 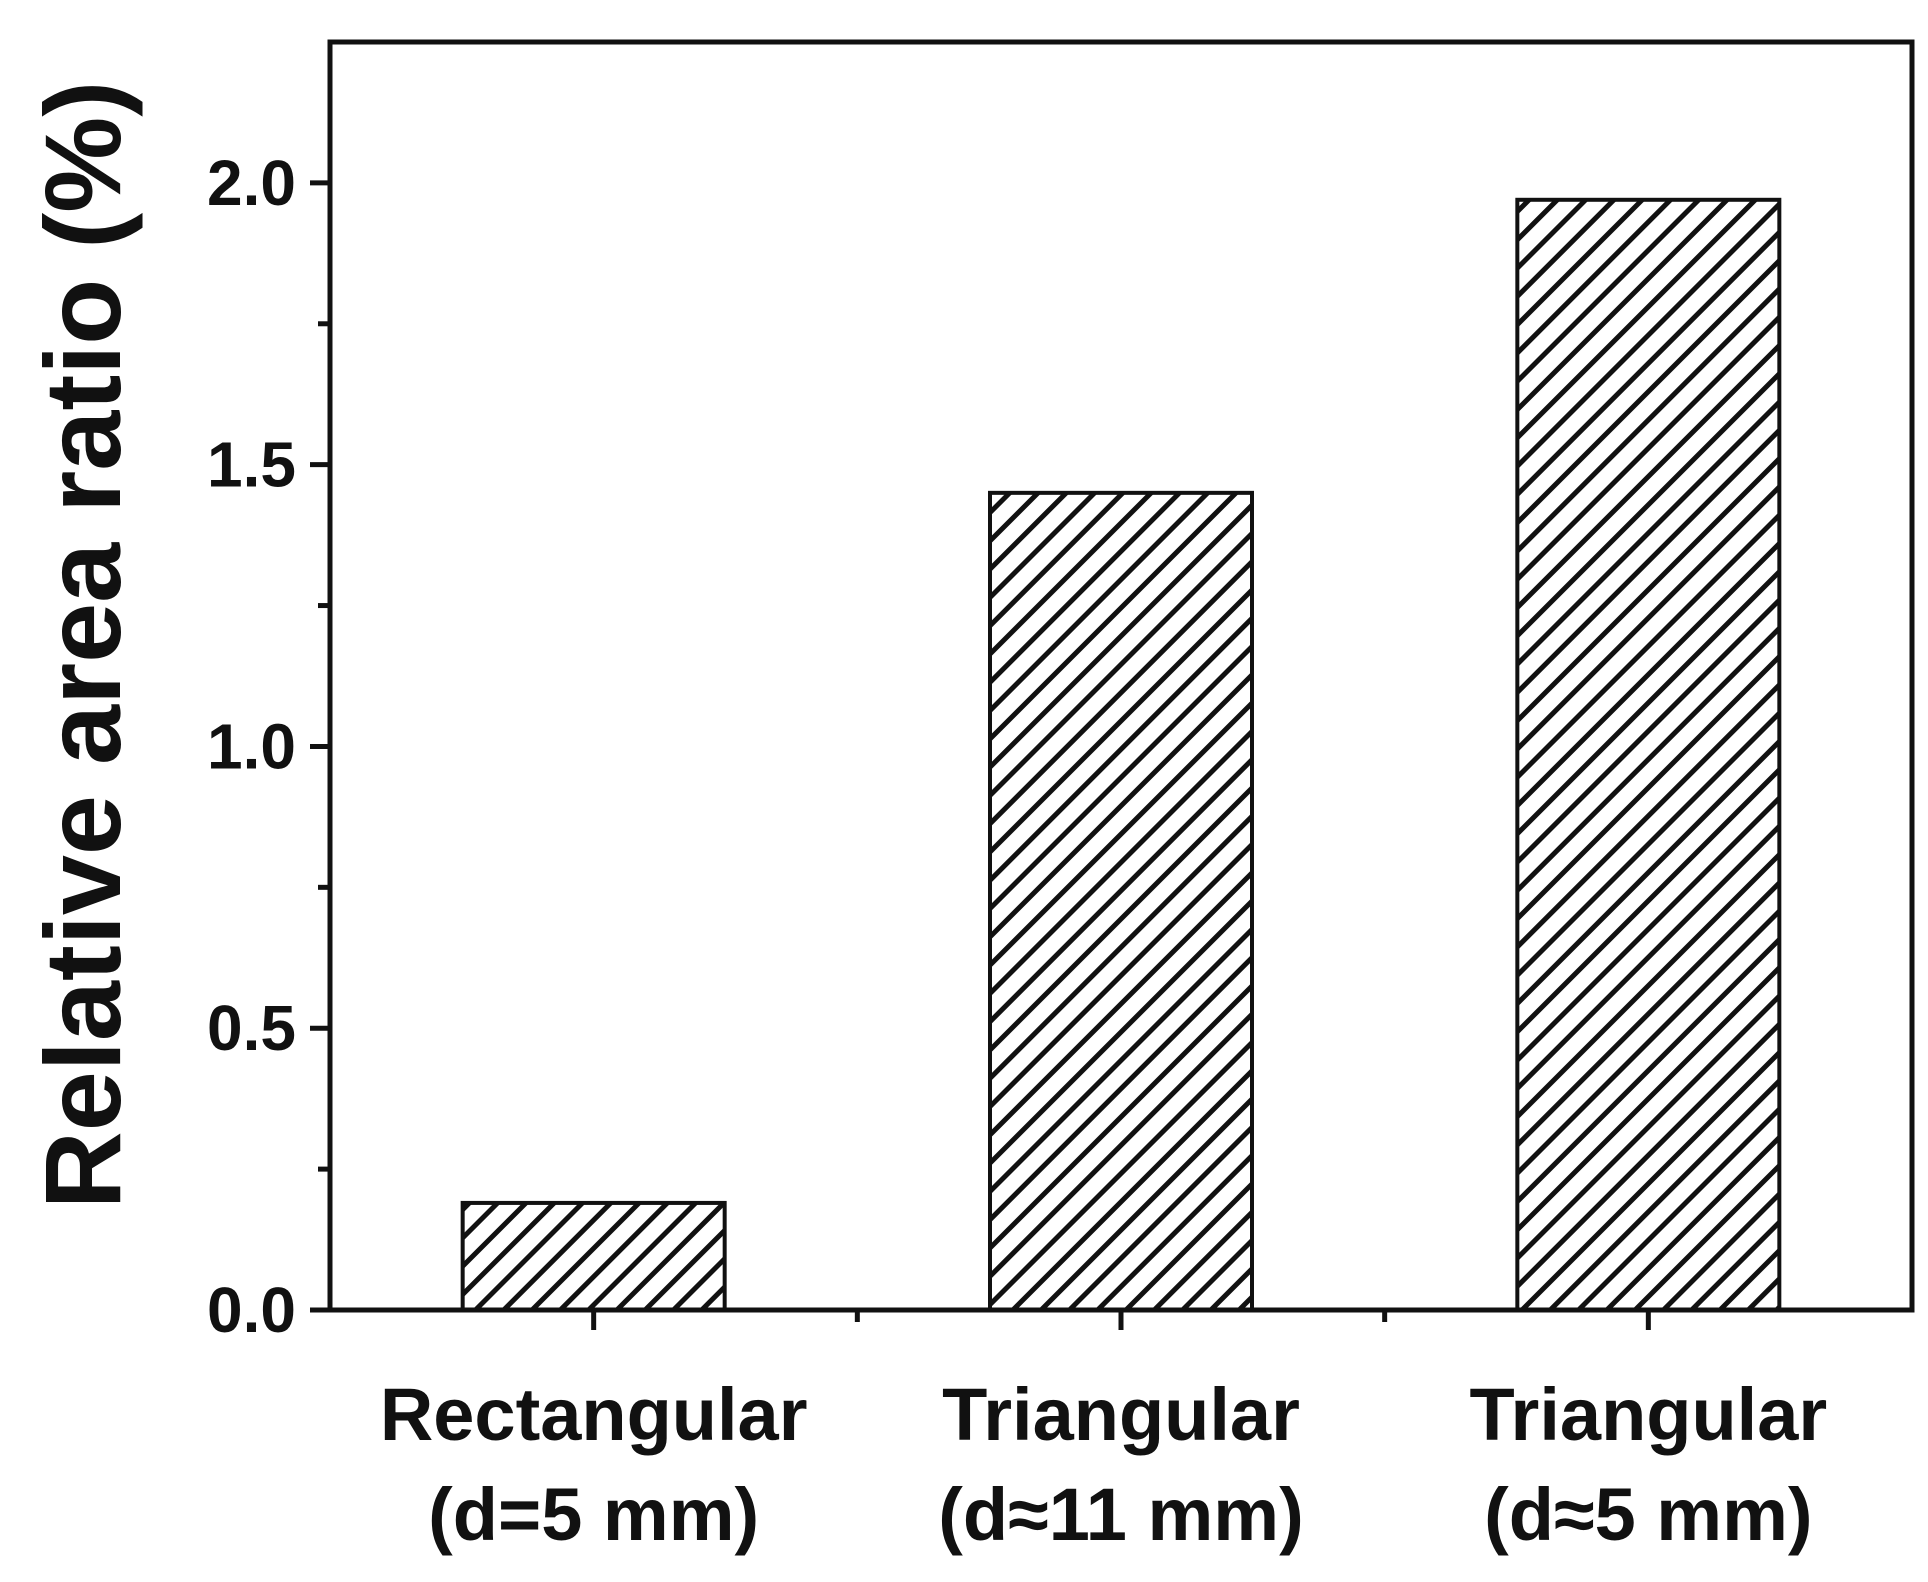 I want to click on x-category-label: (d≈11 mm), so click(x=1120, y=1514).